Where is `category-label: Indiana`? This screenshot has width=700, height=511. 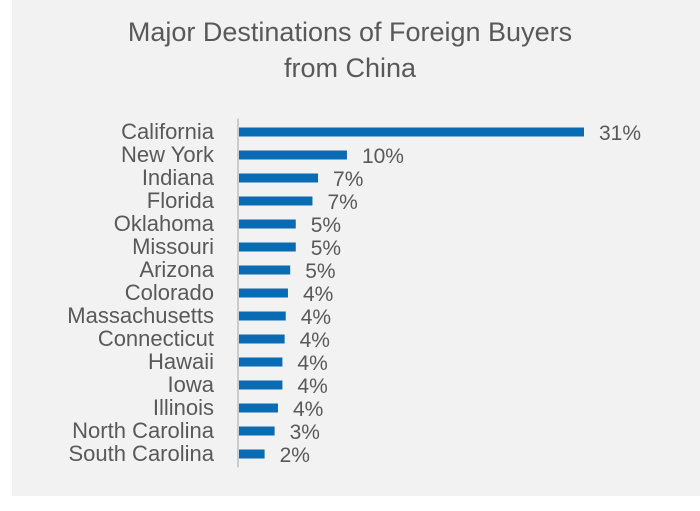
category-label: Indiana is located at coordinates (178, 177).